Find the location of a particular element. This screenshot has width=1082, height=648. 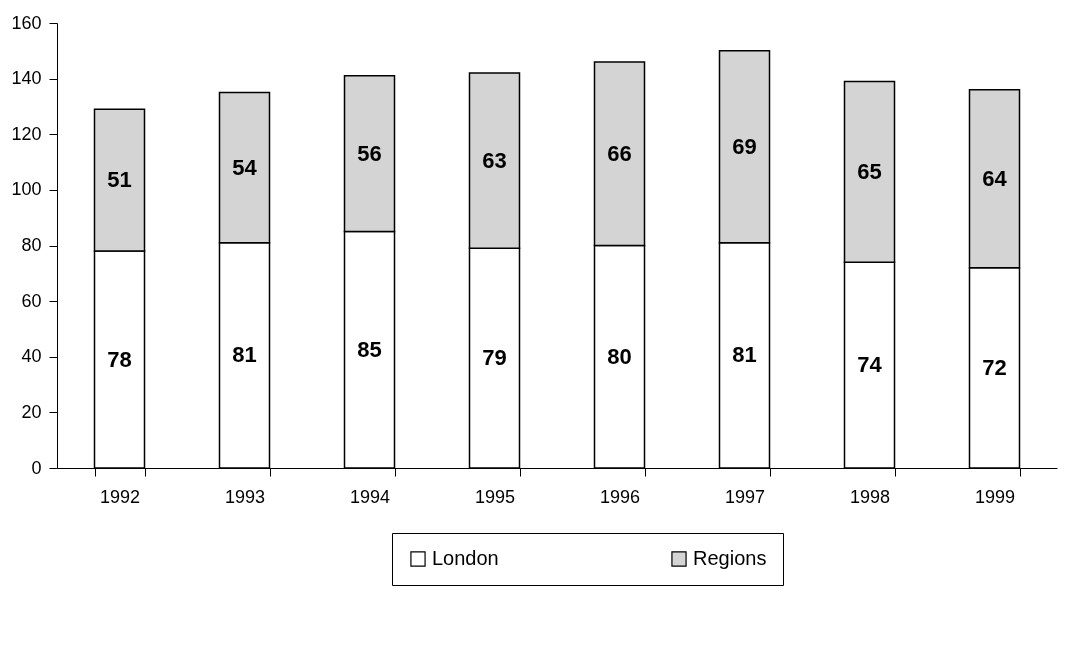

x-tick-label: 1998 is located at coordinates (870, 496).